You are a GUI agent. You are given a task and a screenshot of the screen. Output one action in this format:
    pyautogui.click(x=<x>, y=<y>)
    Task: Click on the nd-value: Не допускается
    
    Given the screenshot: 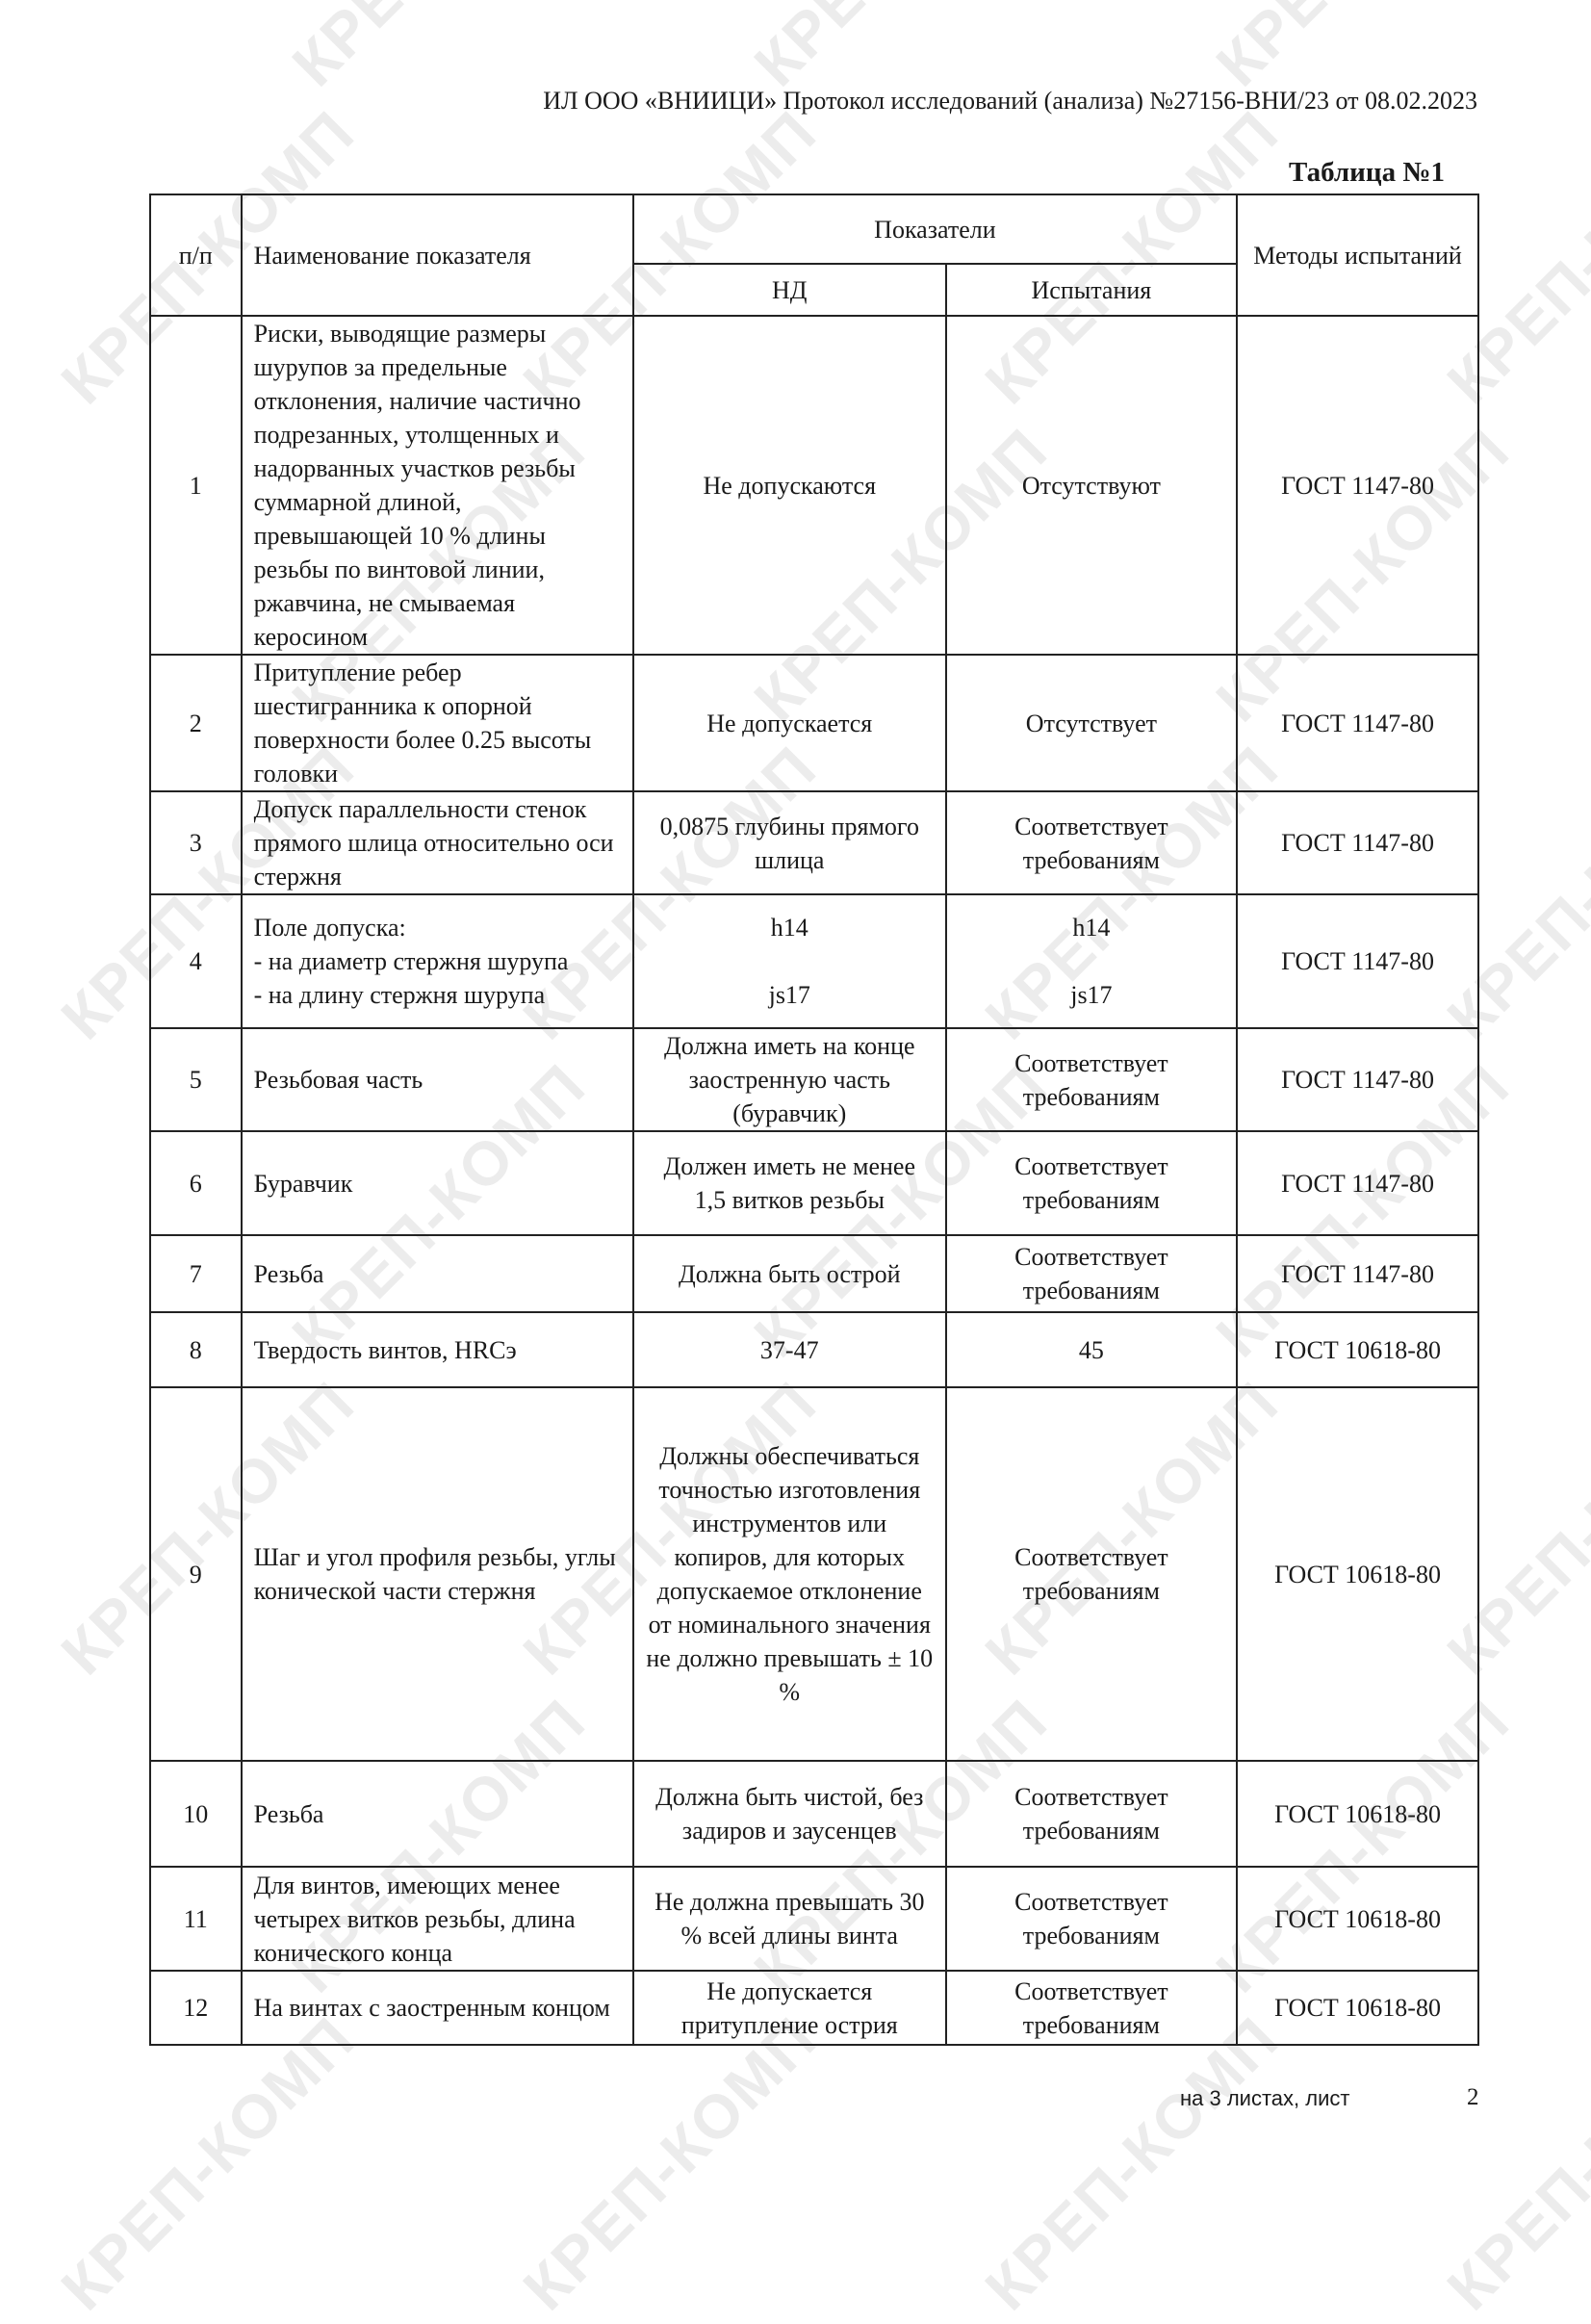 What is the action you would take?
    pyautogui.click(x=789, y=723)
    